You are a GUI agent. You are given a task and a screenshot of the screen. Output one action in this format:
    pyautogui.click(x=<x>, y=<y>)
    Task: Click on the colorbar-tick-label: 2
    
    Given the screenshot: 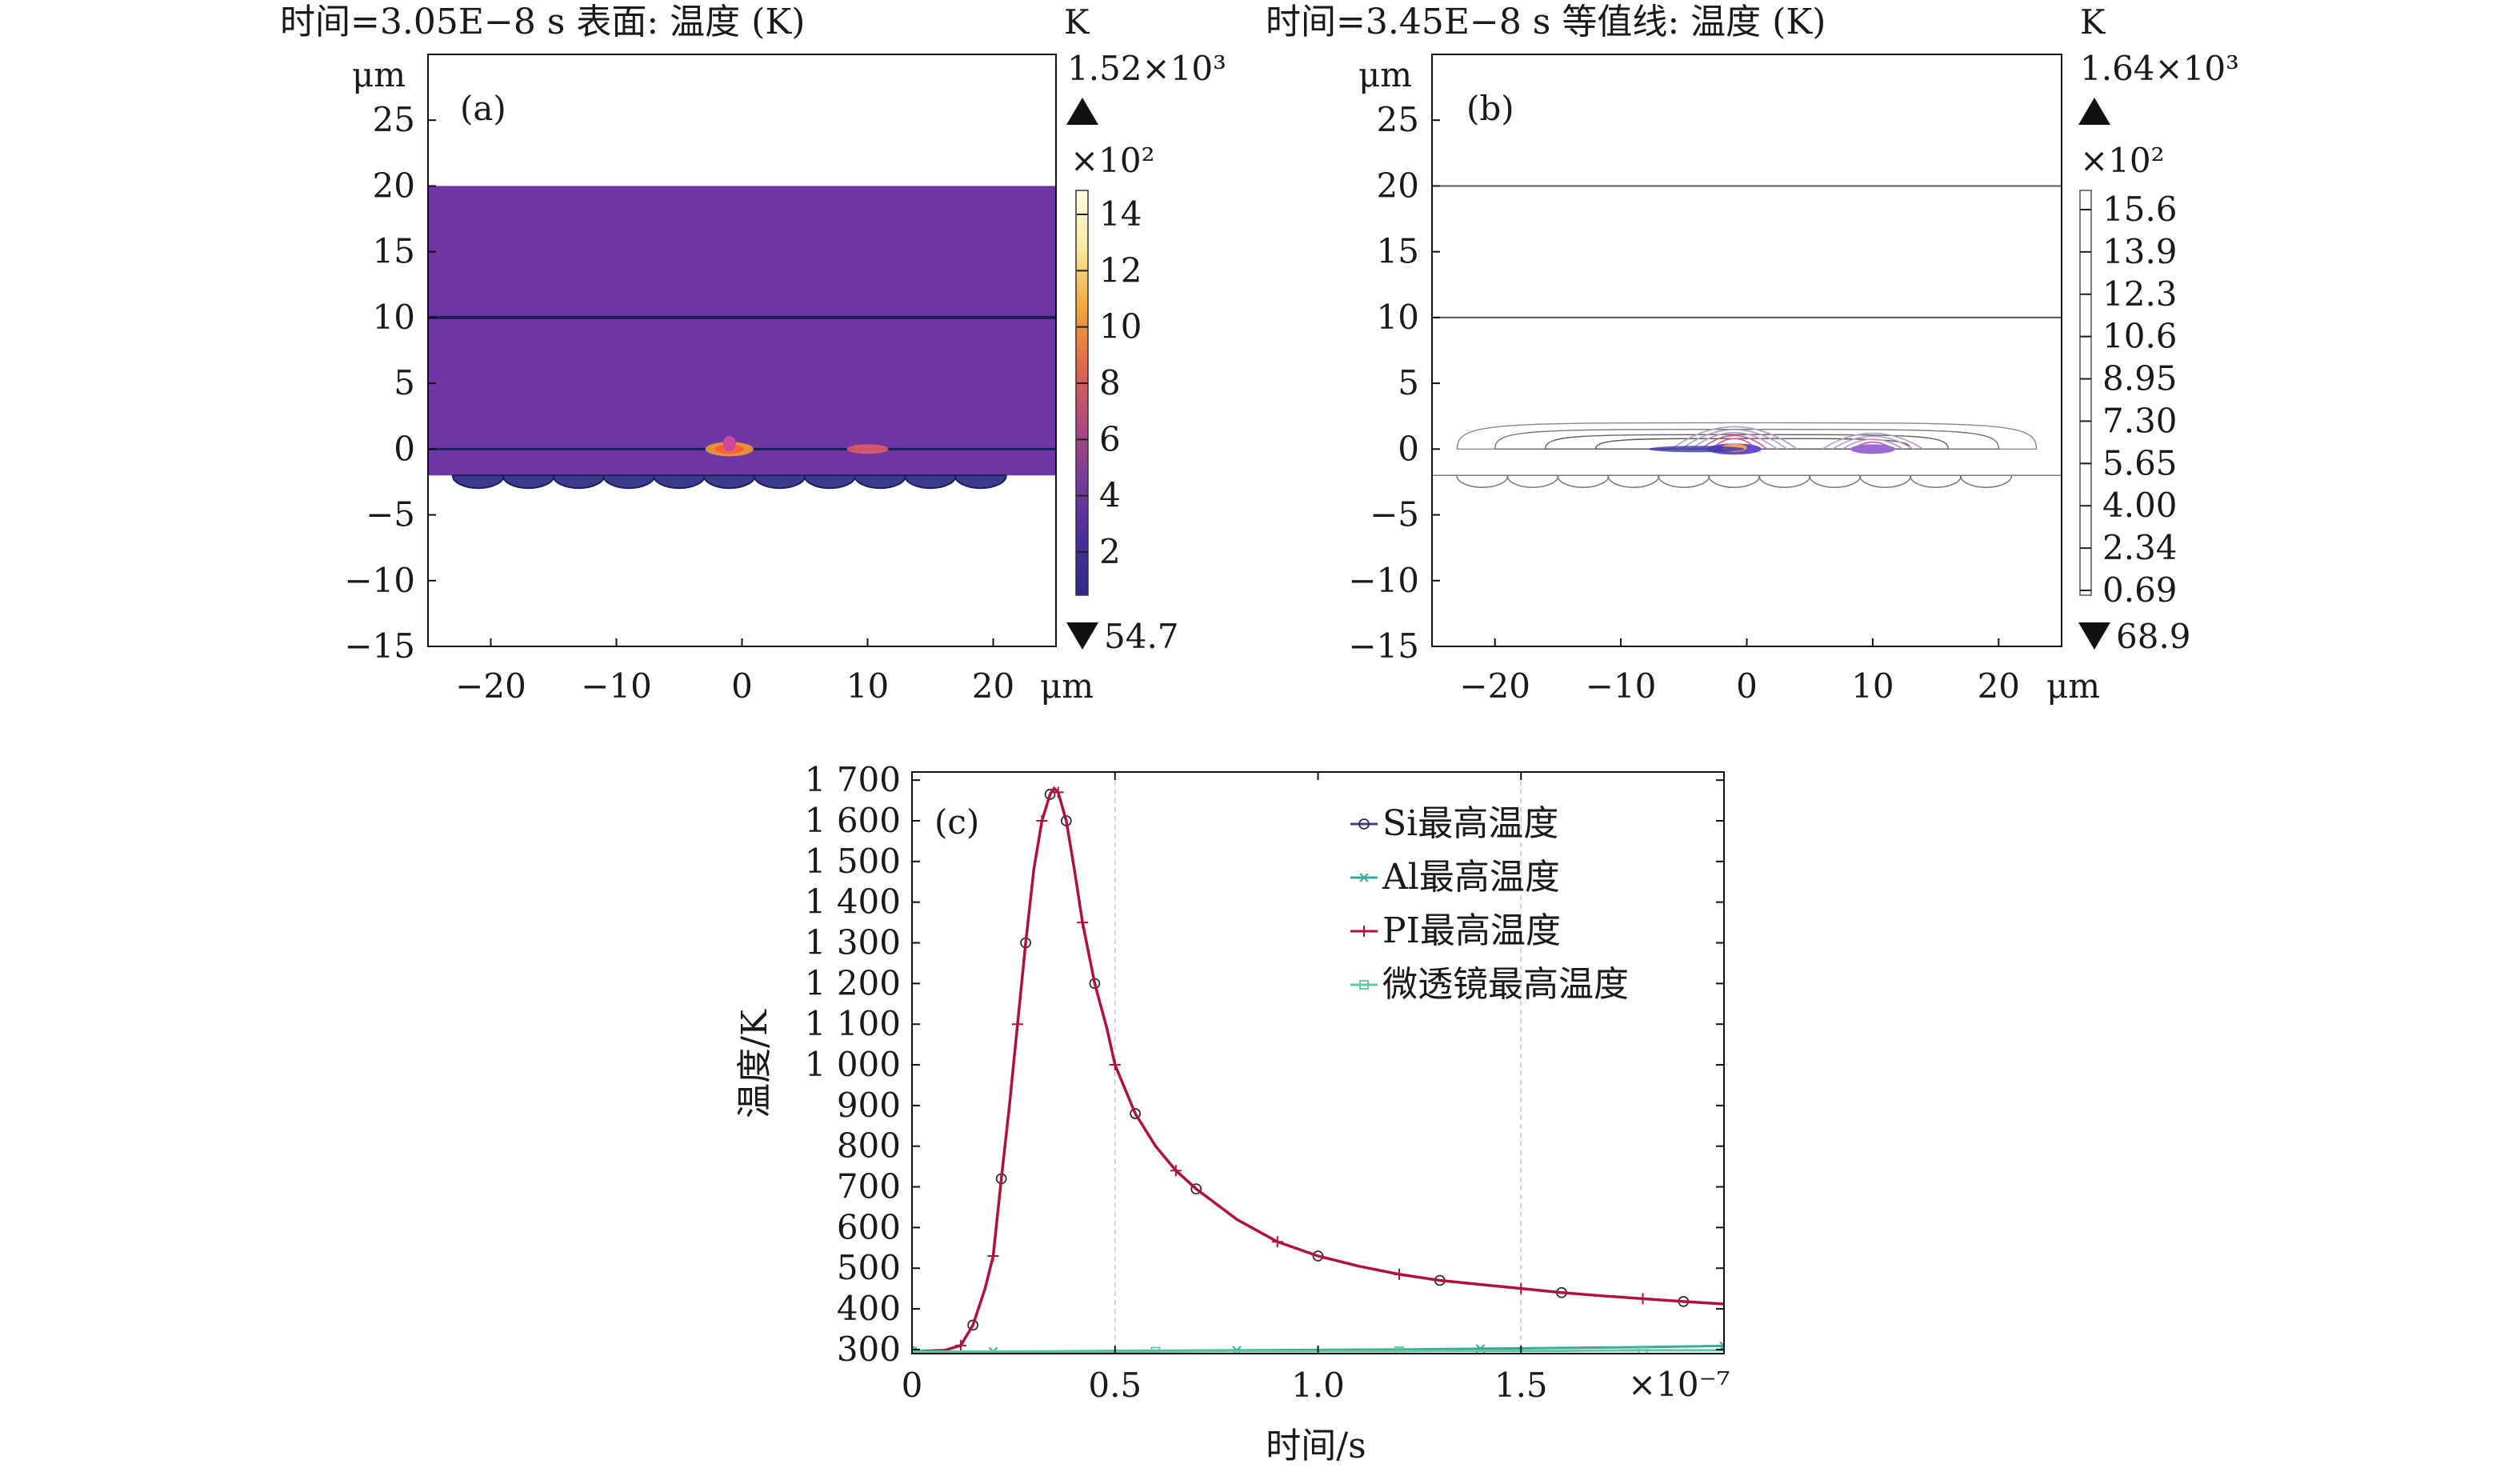 What is the action you would take?
    pyautogui.click(x=1110, y=551)
    